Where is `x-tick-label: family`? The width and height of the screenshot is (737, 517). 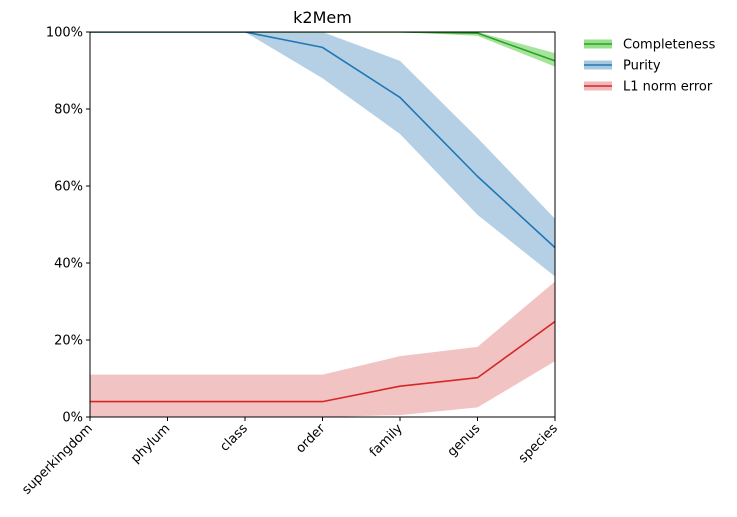 x-tick-label: family is located at coordinates (386, 440).